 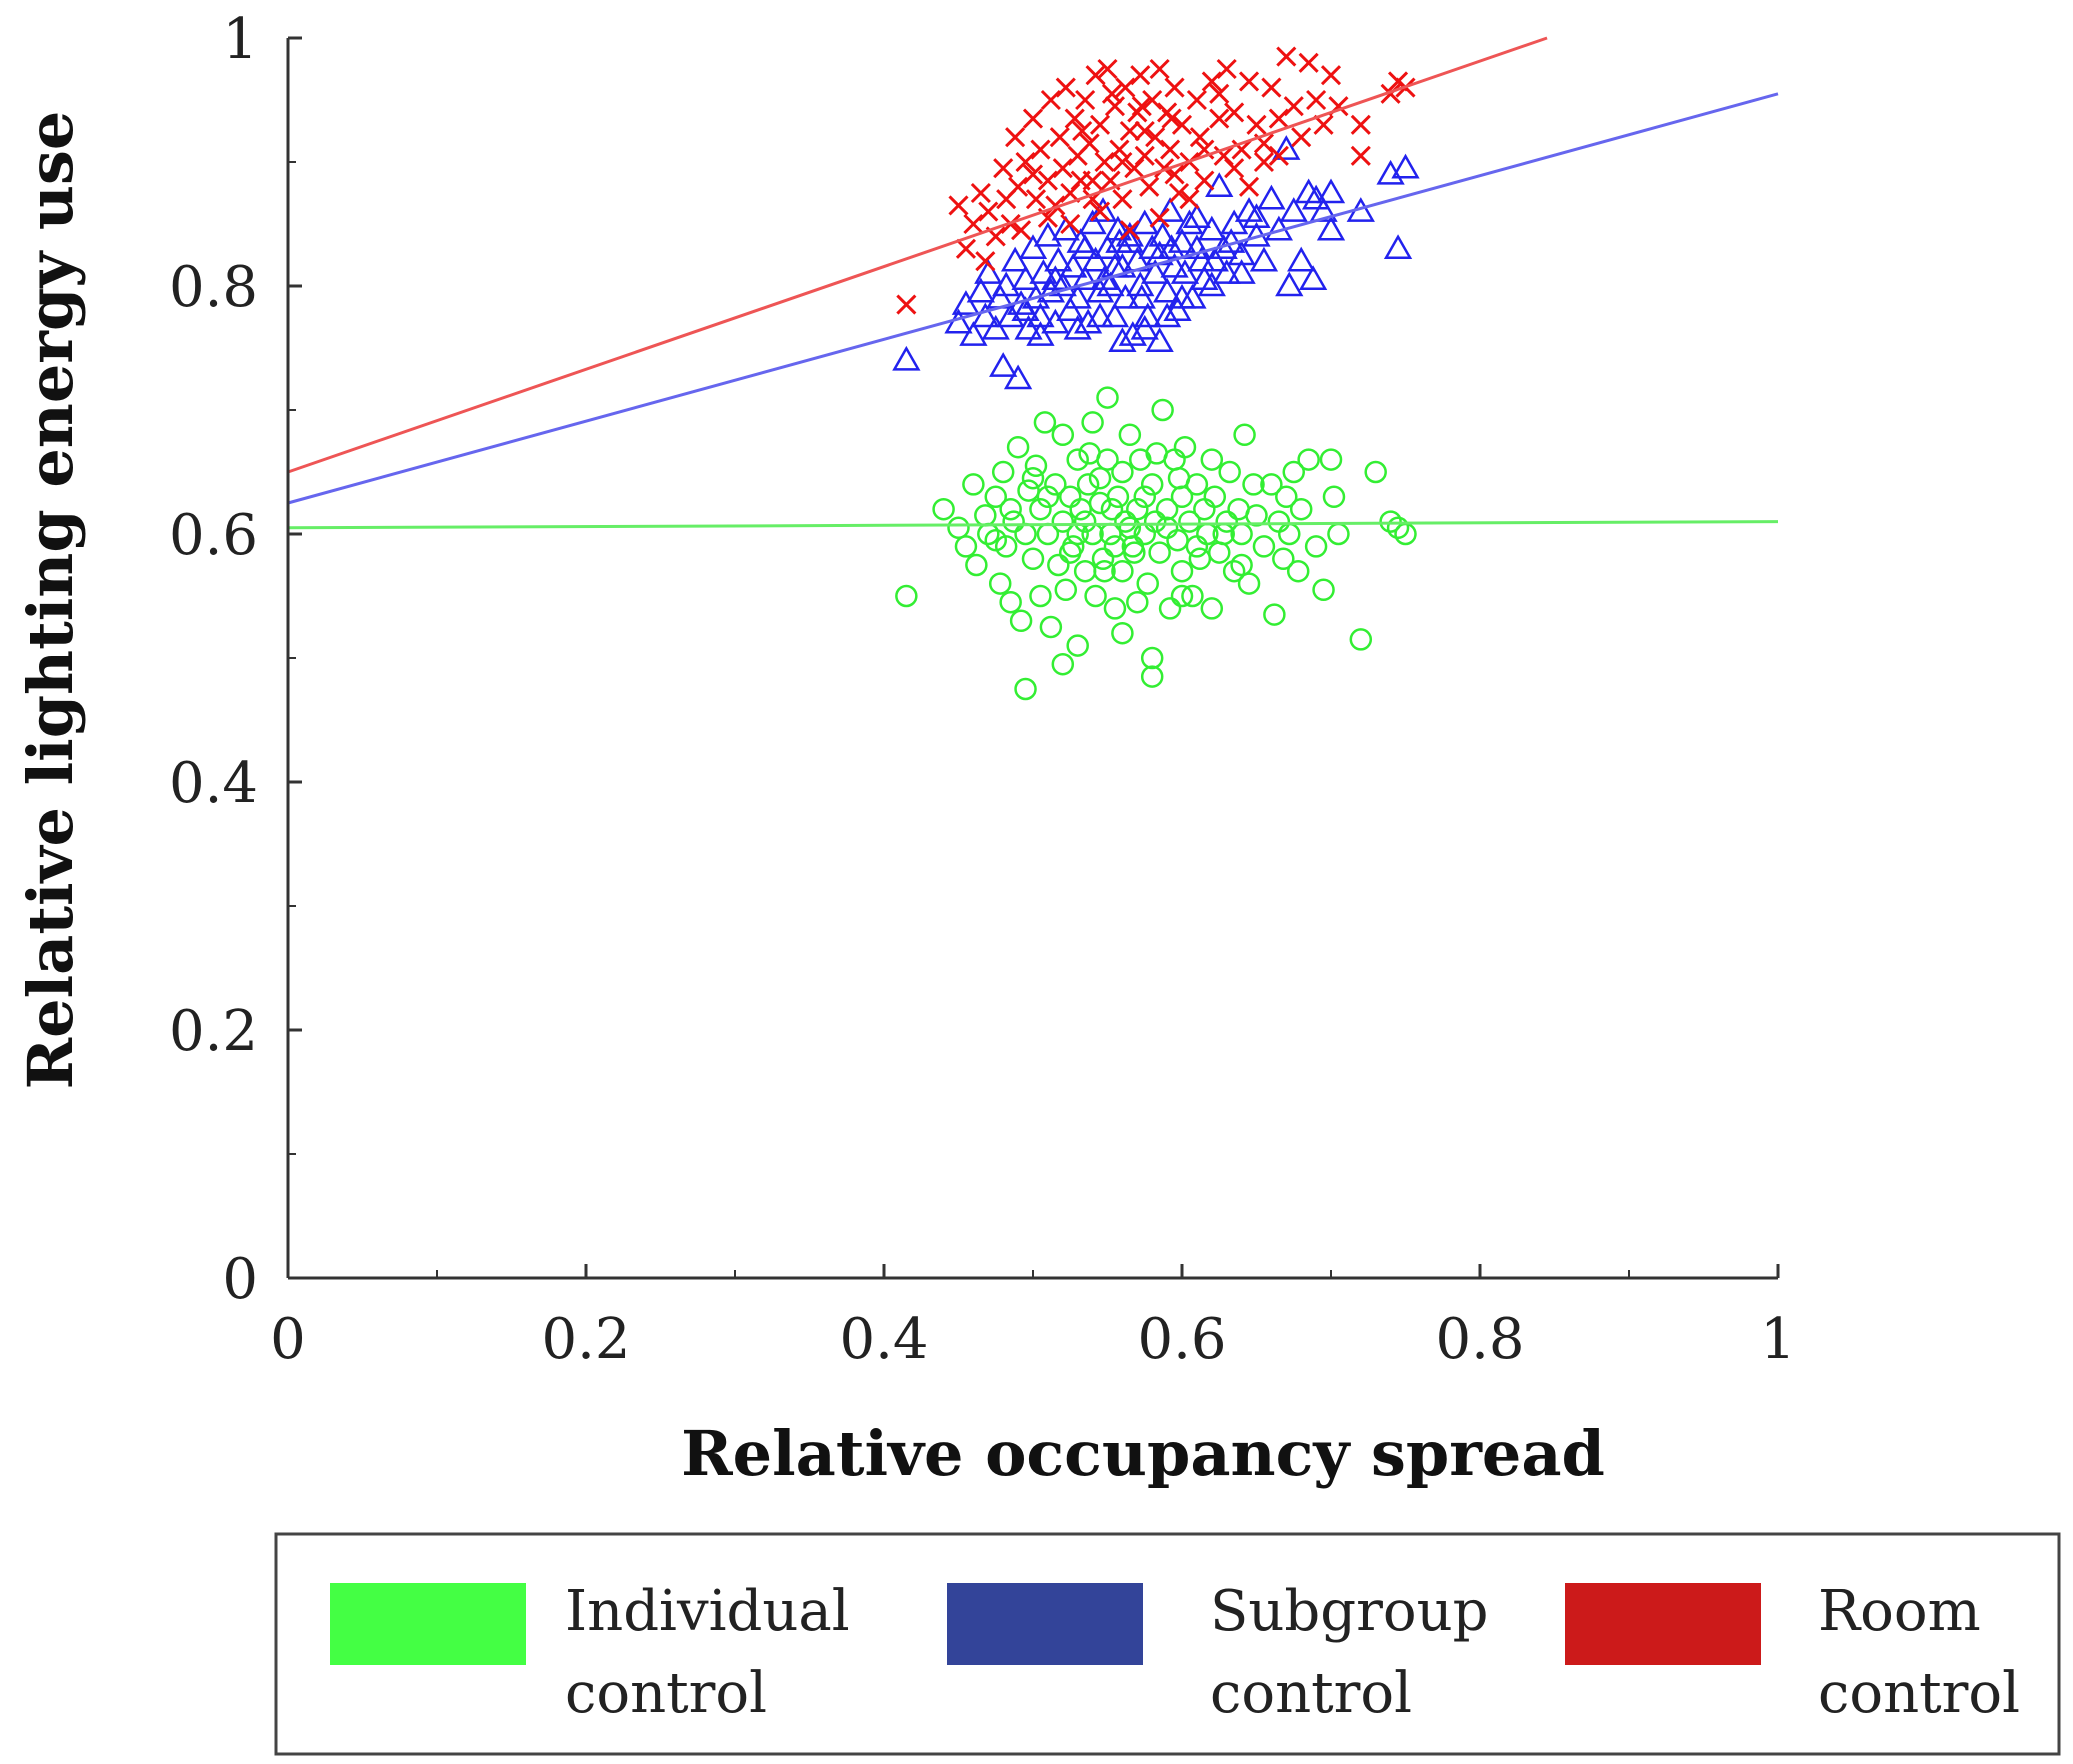 I want to click on legend-label-individual-line1: Individual, so click(x=707, y=1611).